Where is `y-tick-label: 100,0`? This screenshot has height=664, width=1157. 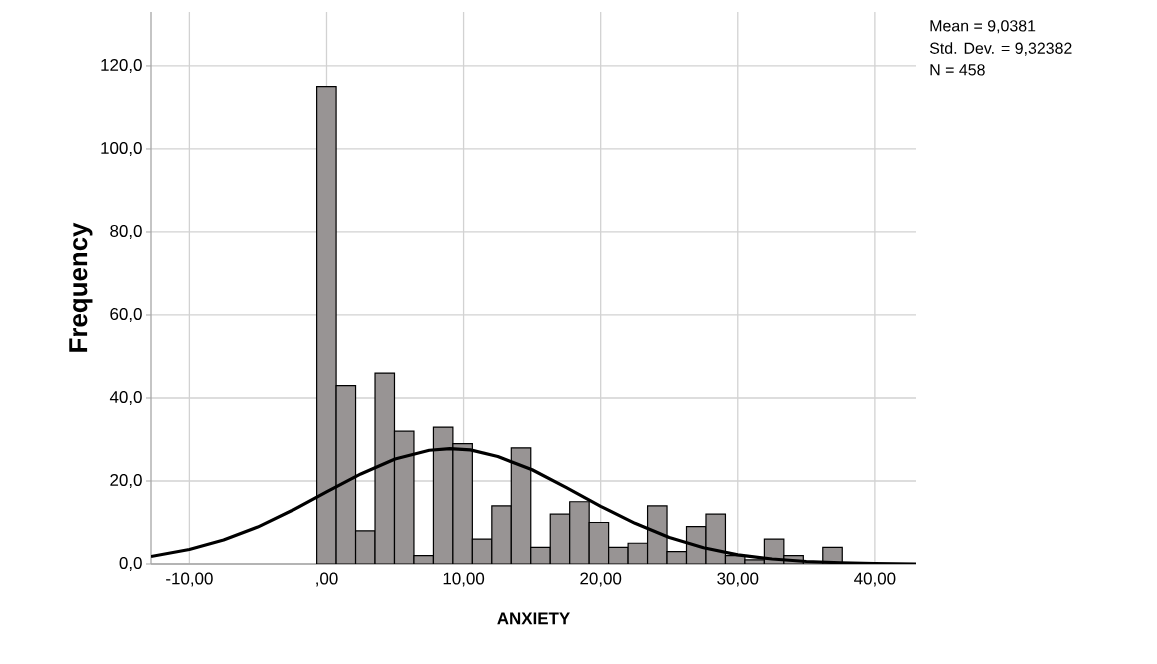
y-tick-label: 100,0 is located at coordinates (121, 148).